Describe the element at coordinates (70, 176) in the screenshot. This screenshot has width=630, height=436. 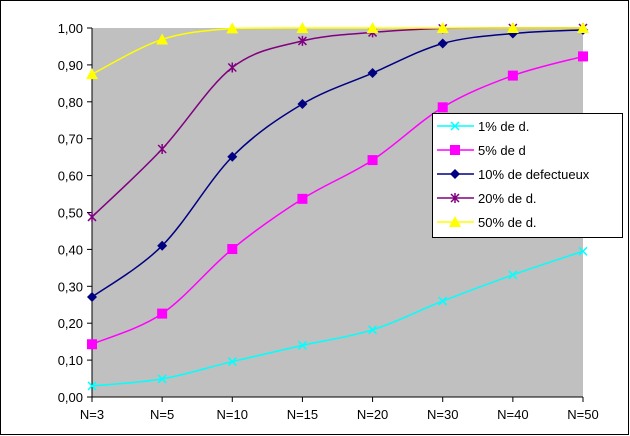
I see `y-tick-label: 0,60` at that location.